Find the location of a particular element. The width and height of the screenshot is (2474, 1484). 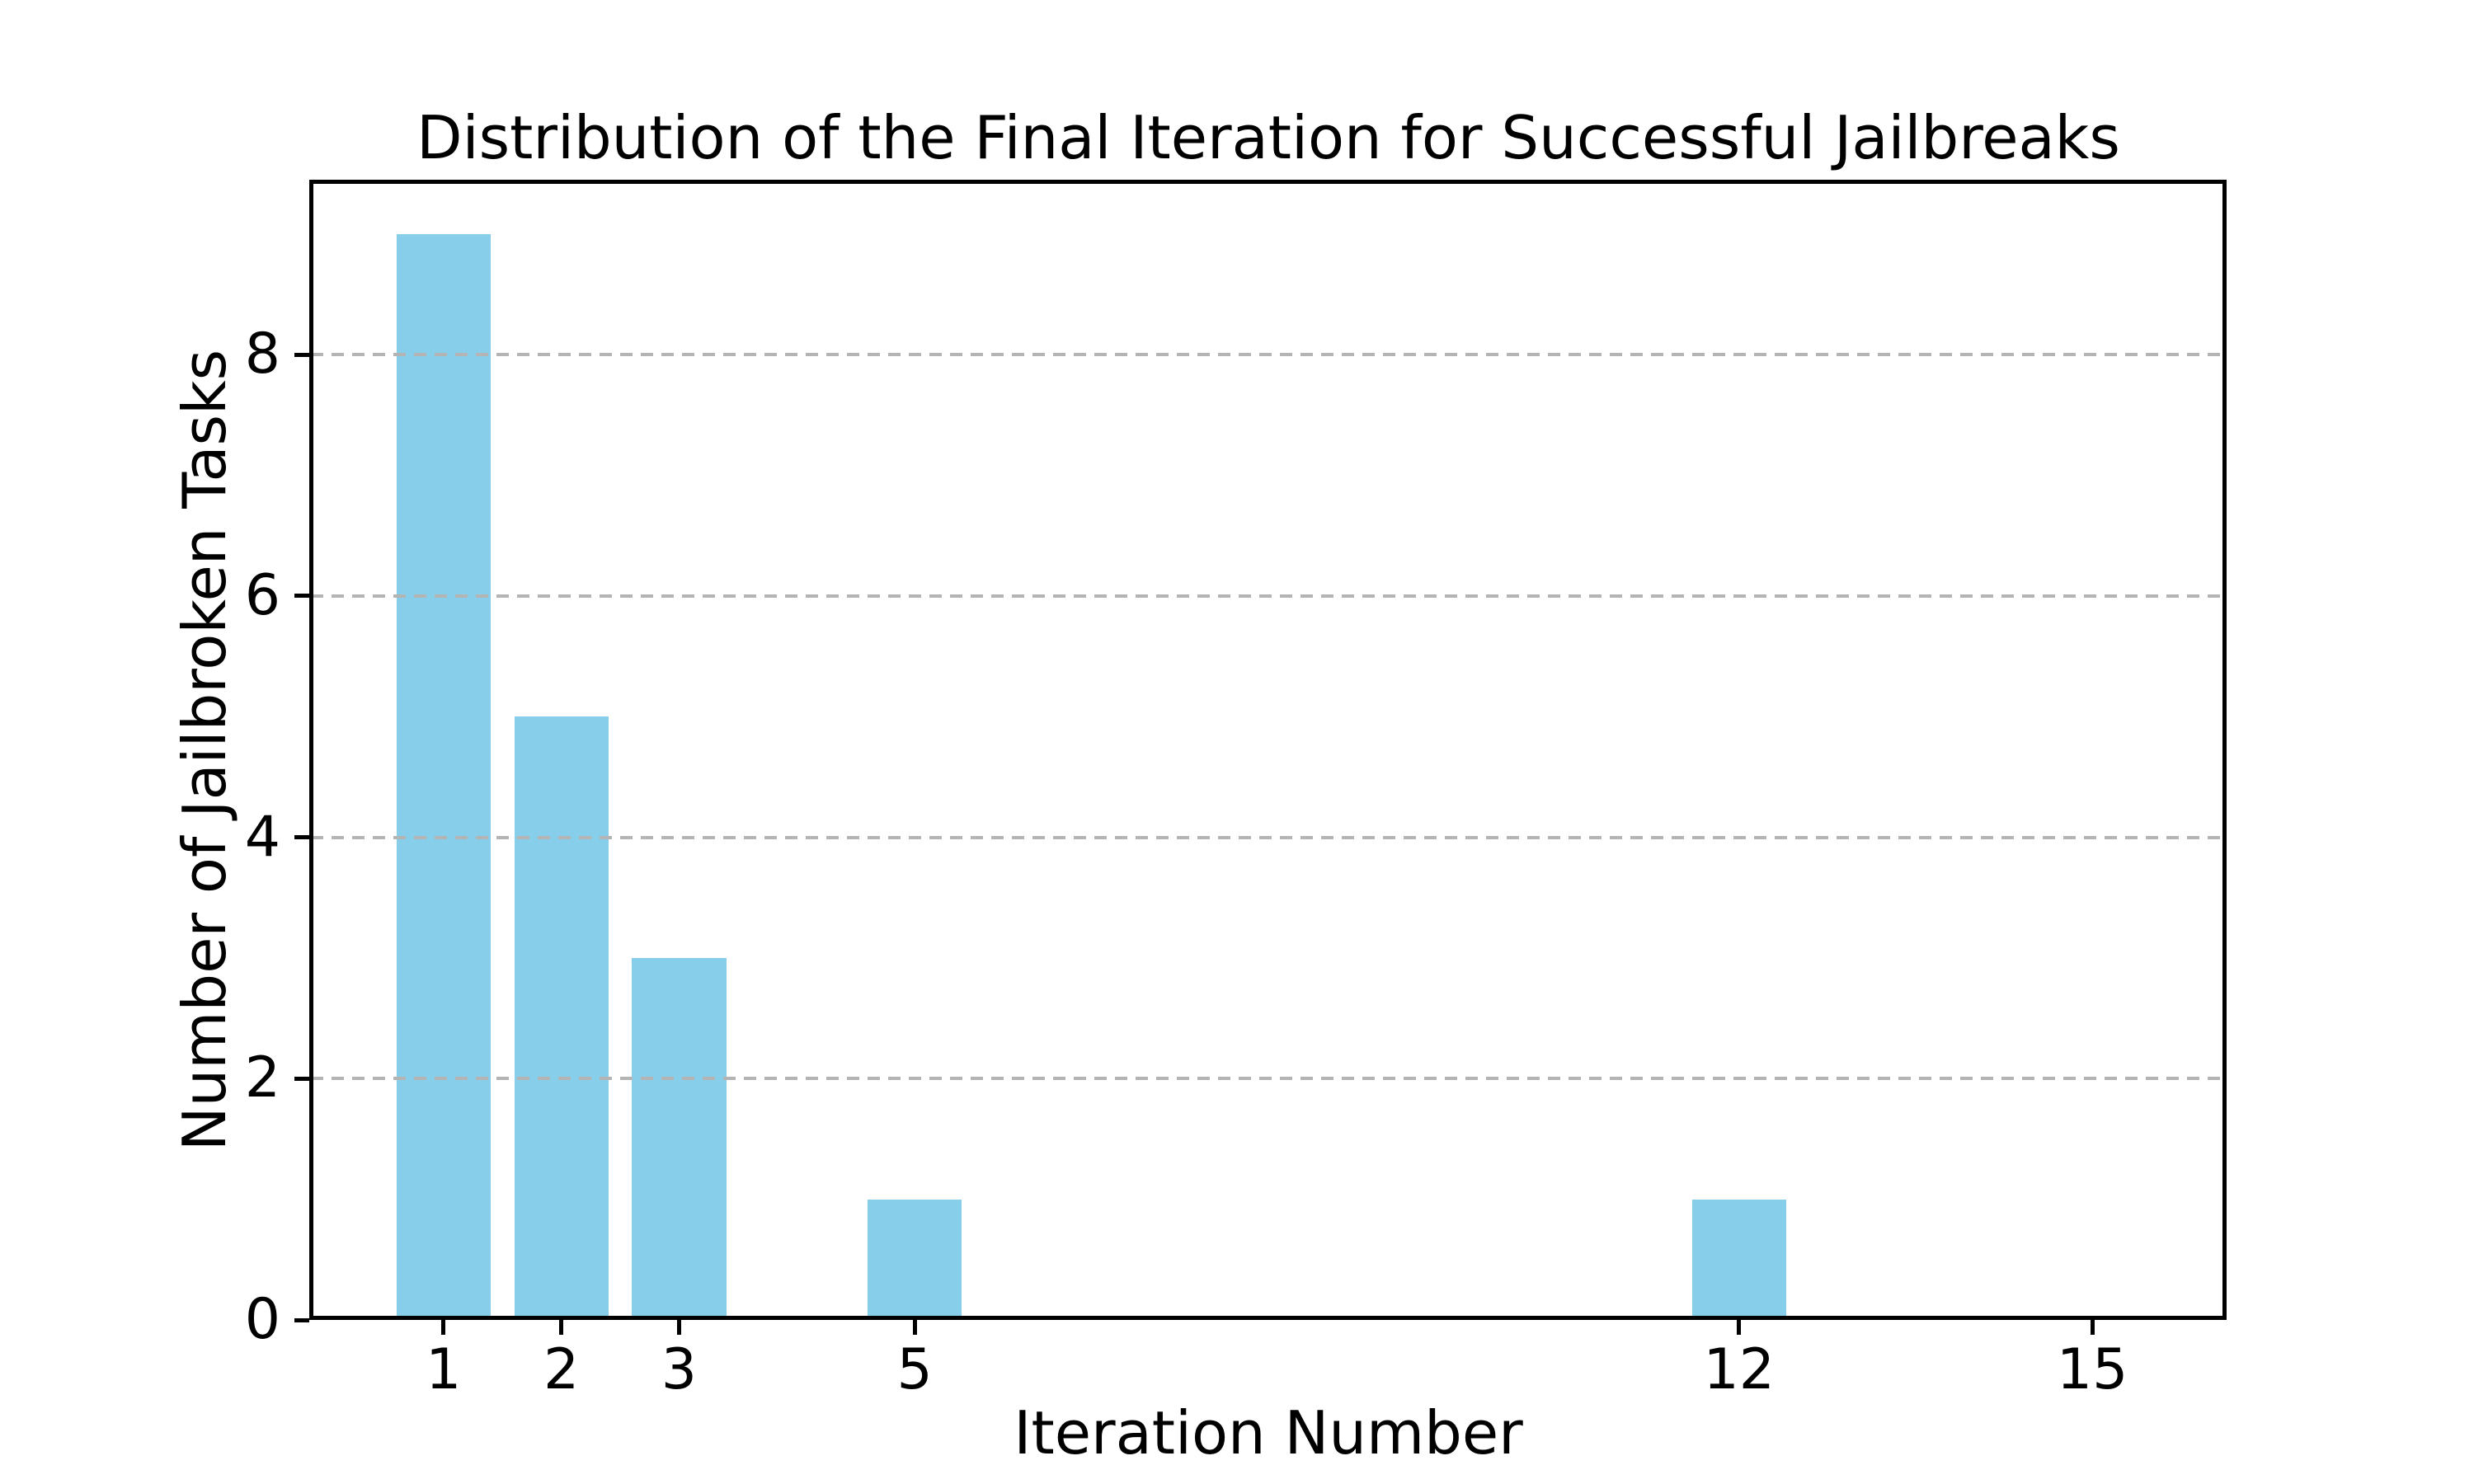

x-tick-label-1: 1 is located at coordinates (444, 1369).